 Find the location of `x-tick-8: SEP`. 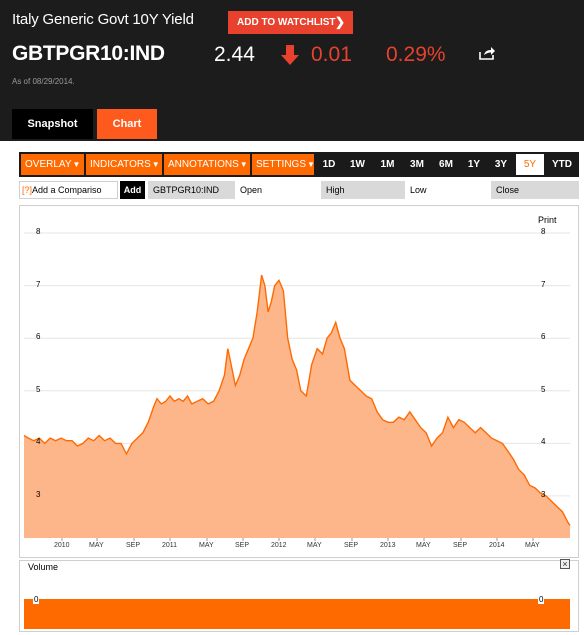

x-tick-8: SEP is located at coordinates (351, 545).